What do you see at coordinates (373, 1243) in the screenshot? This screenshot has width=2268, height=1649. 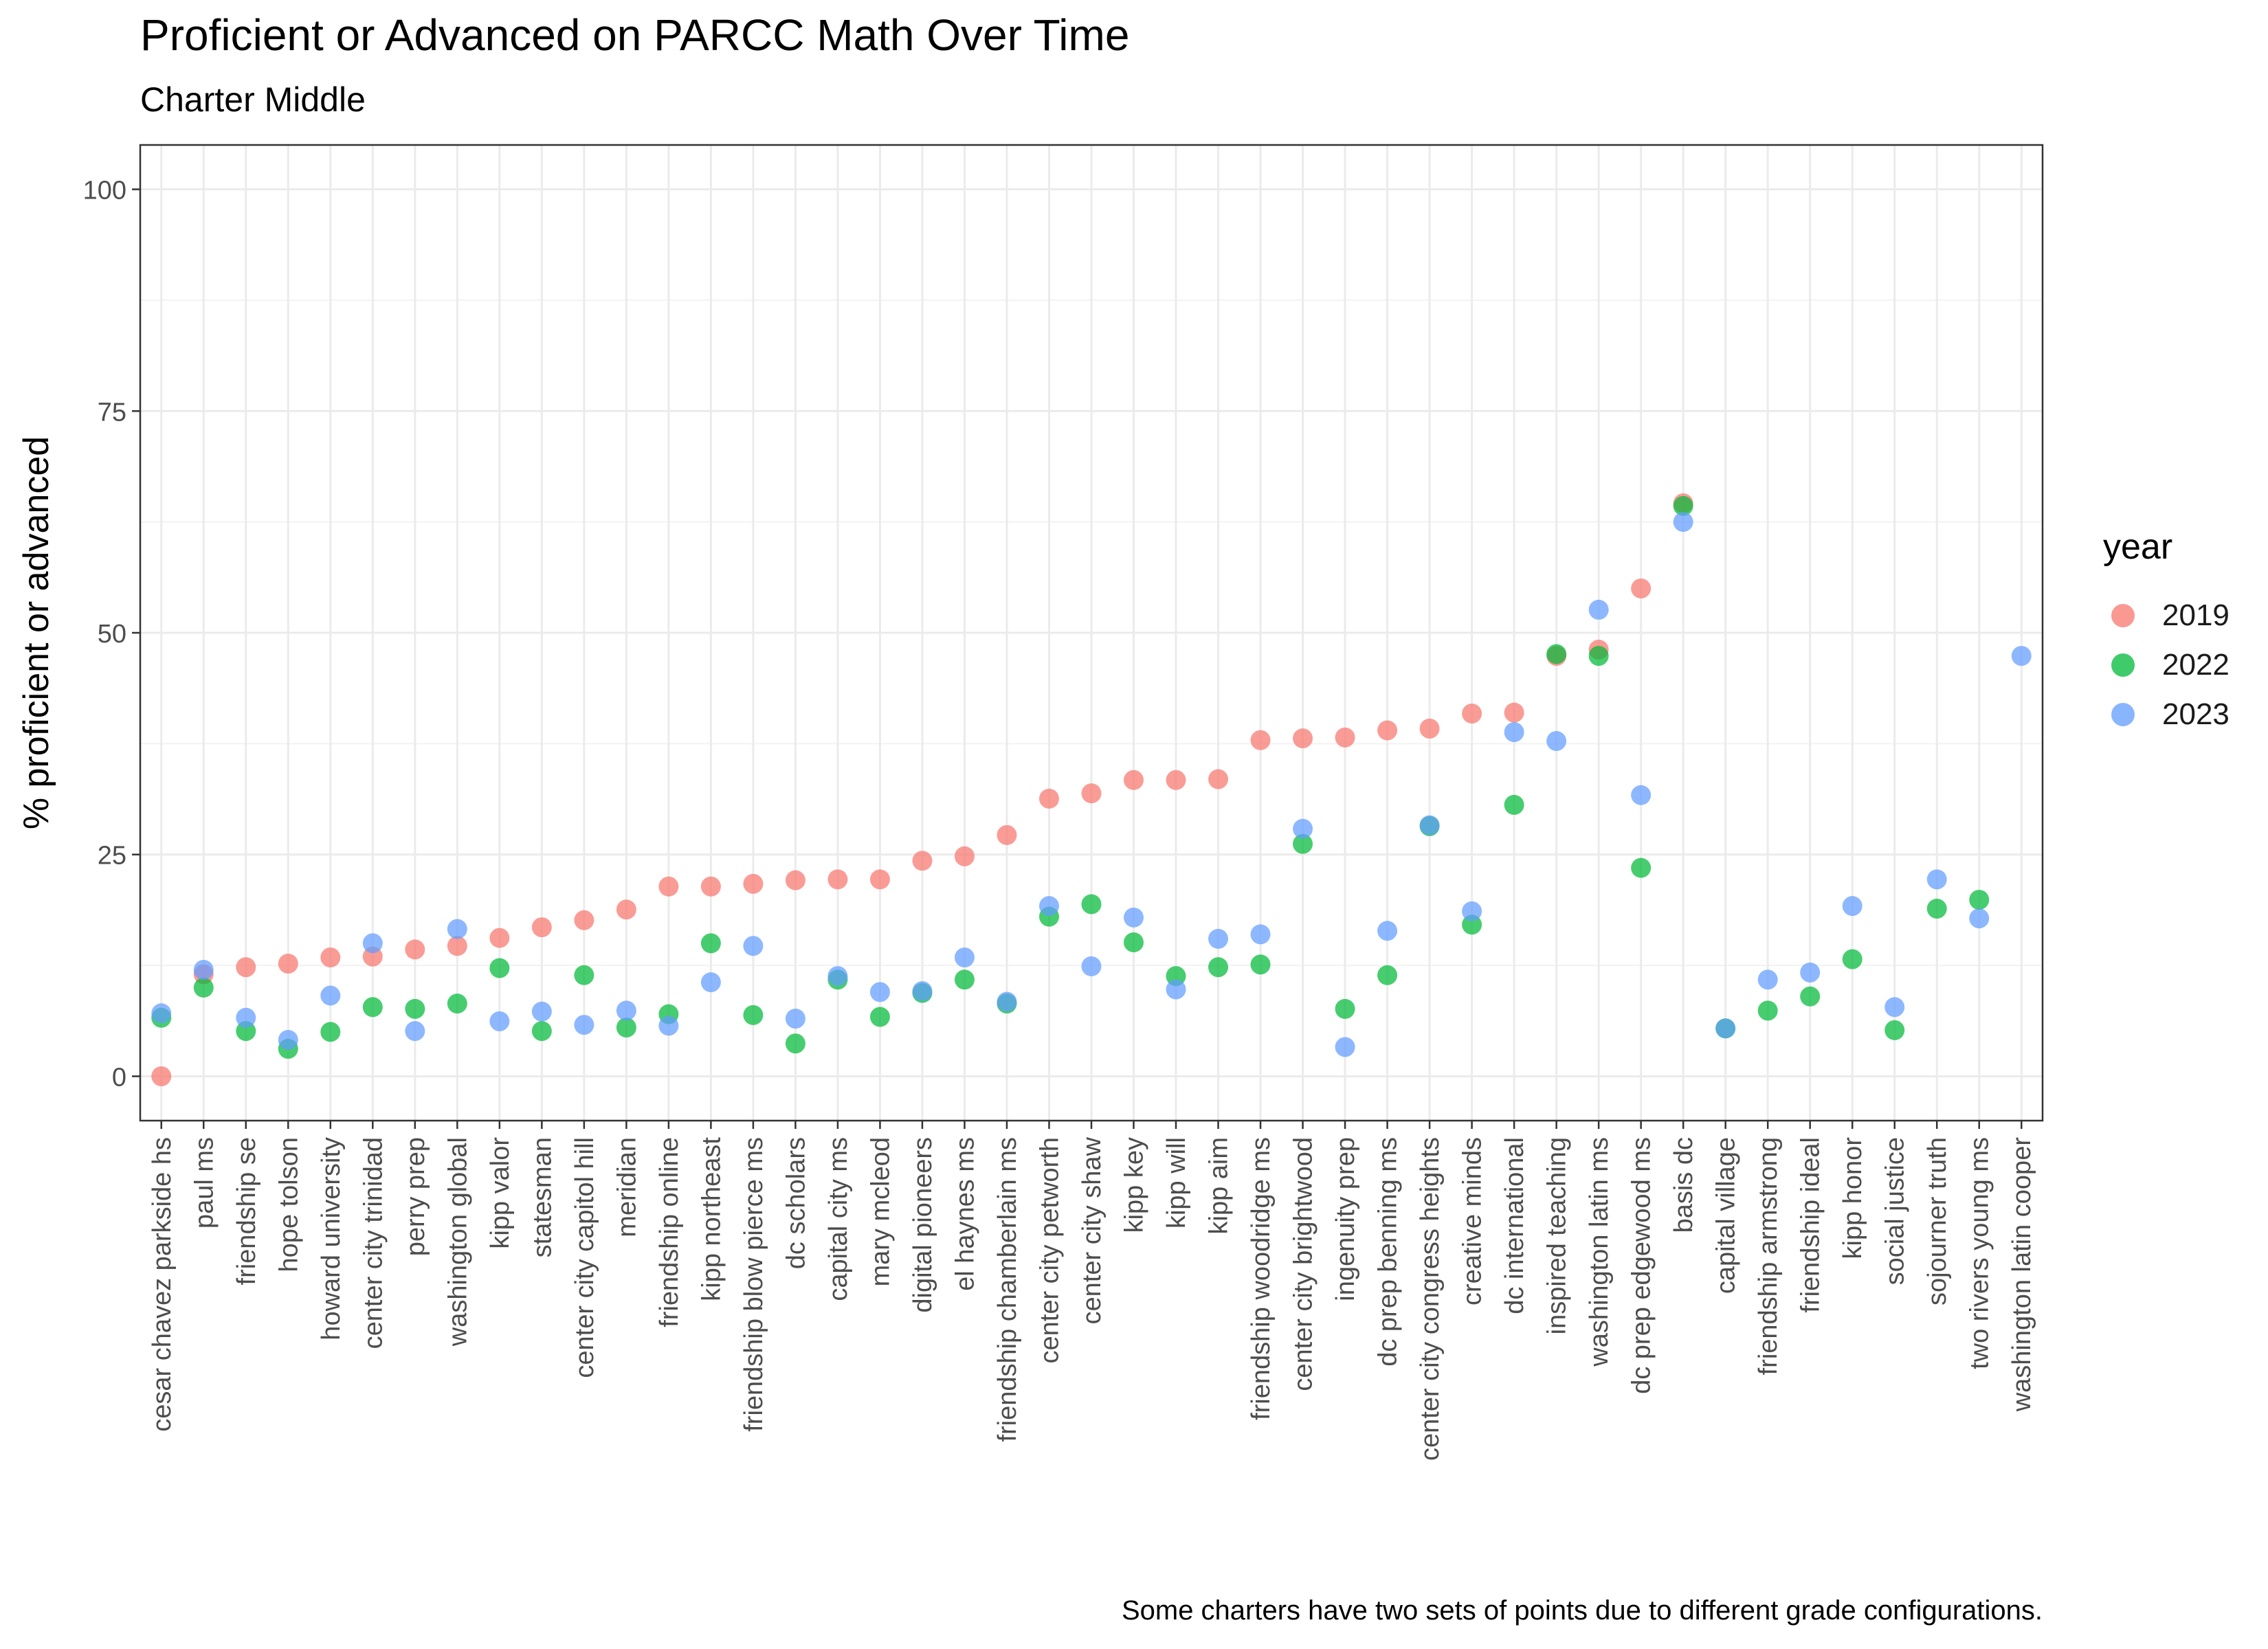 I see `x-tick-label: center city trinidad` at bounding box center [373, 1243].